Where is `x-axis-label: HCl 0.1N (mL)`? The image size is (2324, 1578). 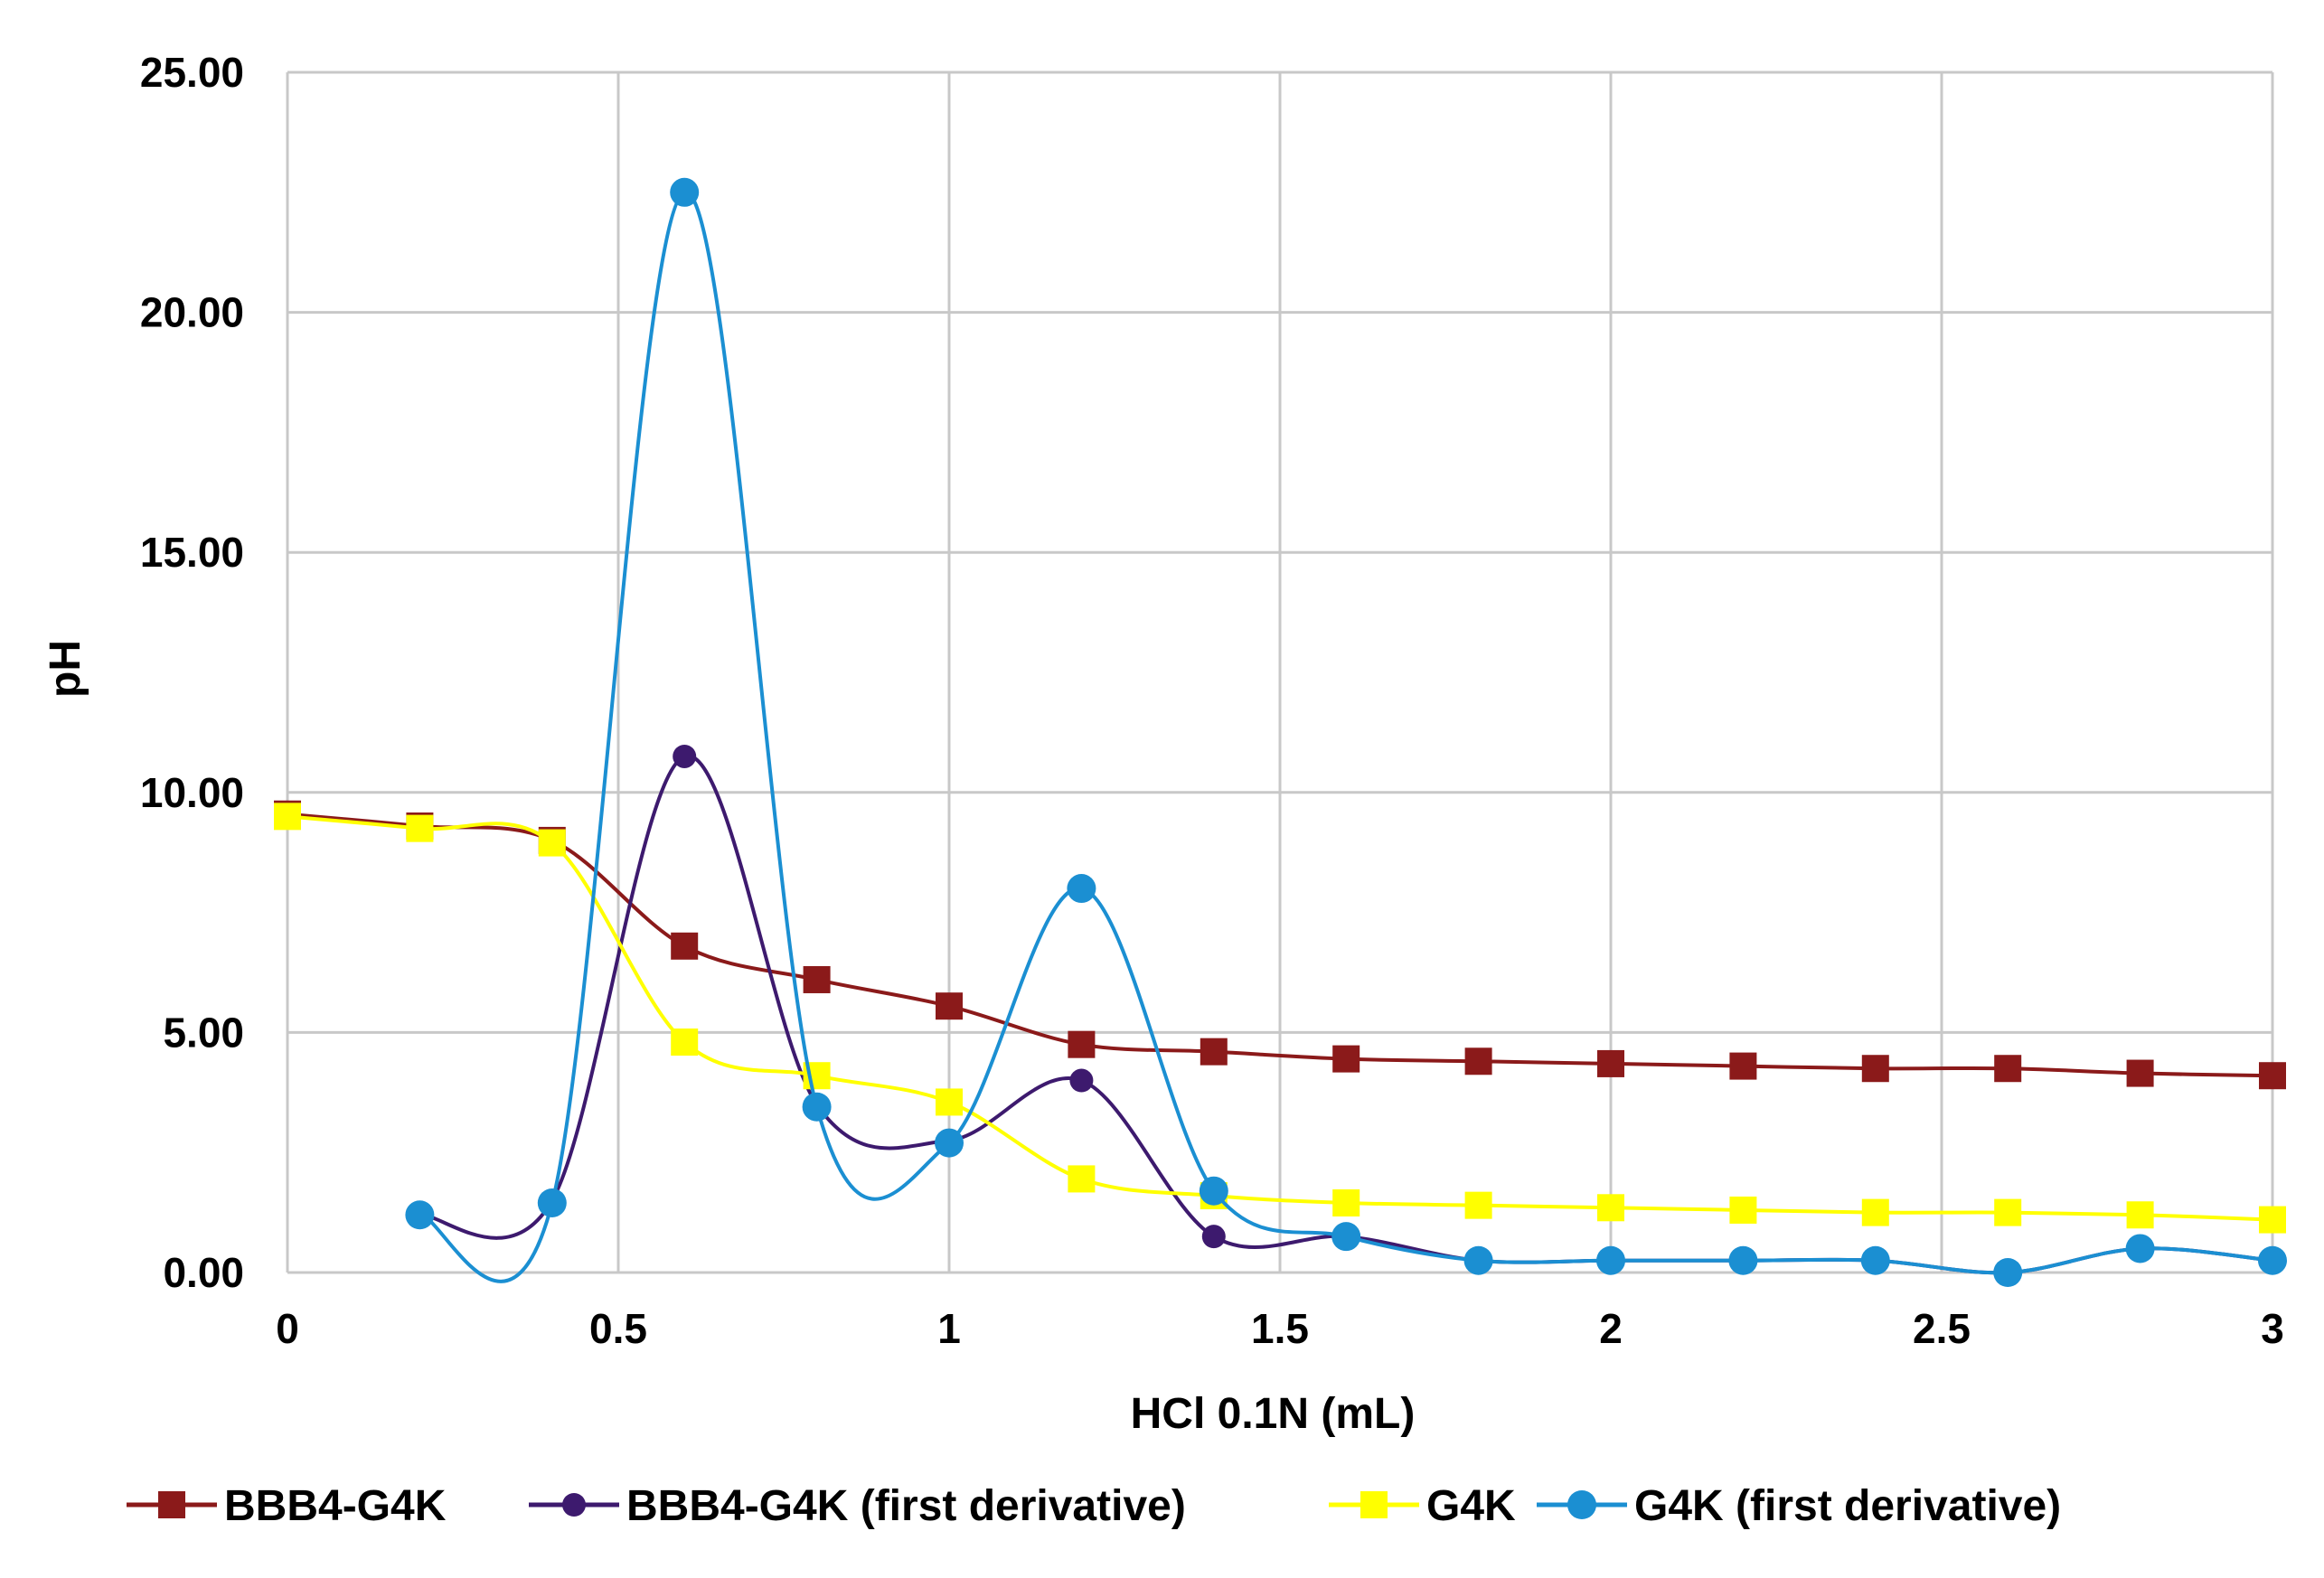 x-axis-label: HCl 0.1N (mL) is located at coordinates (1274, 1414).